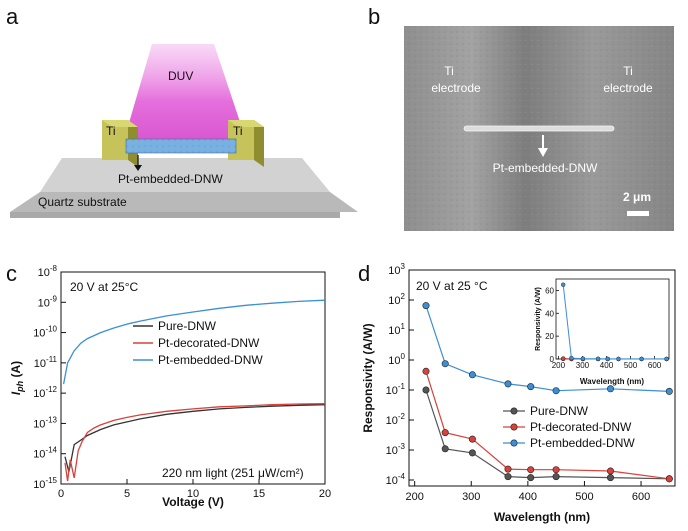 Image resolution: width=688 pixels, height=531 pixels. What do you see at coordinates (259, 494) in the screenshot?
I see `chart-c-xtick-label: 15` at bounding box center [259, 494].